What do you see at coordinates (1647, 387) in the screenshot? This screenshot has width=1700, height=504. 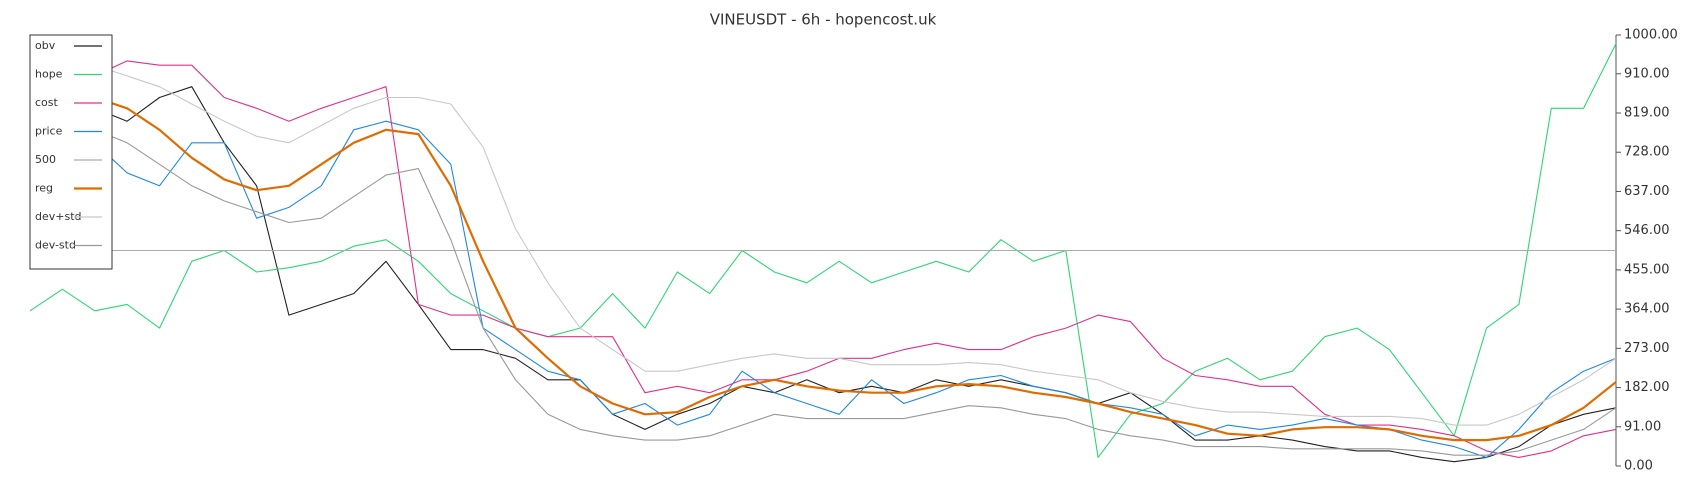 I see `y-tick-label: 182.00` at bounding box center [1647, 387].